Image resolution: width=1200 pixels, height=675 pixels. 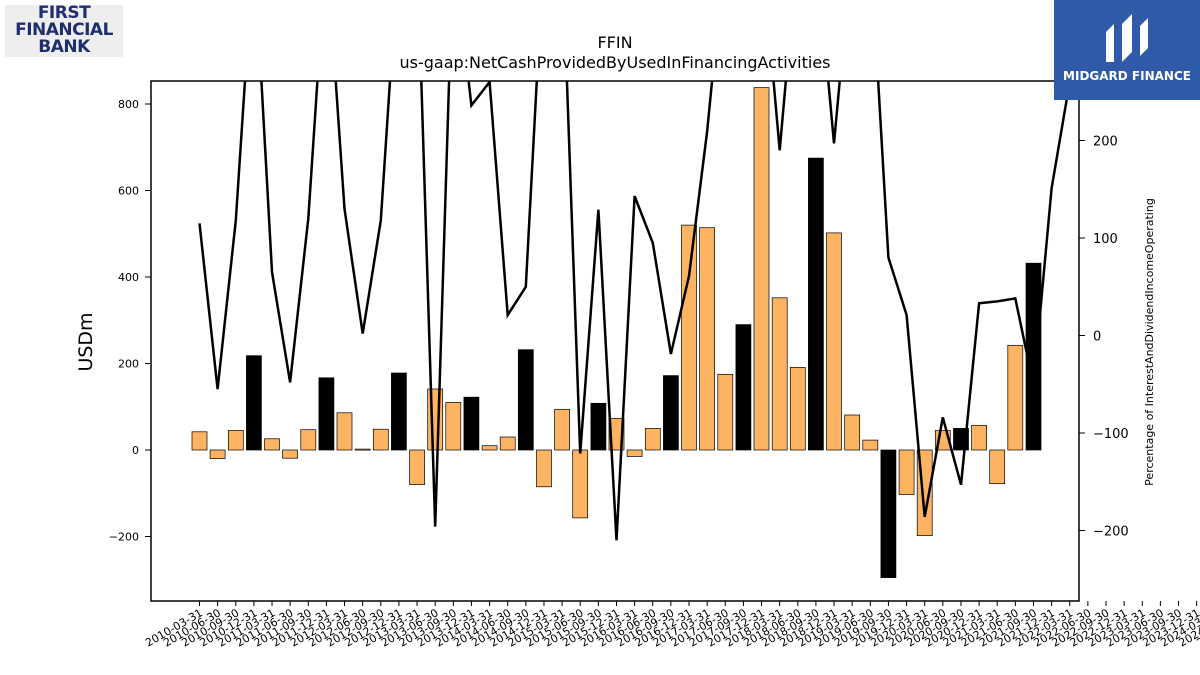 What do you see at coordinates (1105, 239) in the screenshot?
I see `y2-tick-label: 100` at bounding box center [1105, 239].